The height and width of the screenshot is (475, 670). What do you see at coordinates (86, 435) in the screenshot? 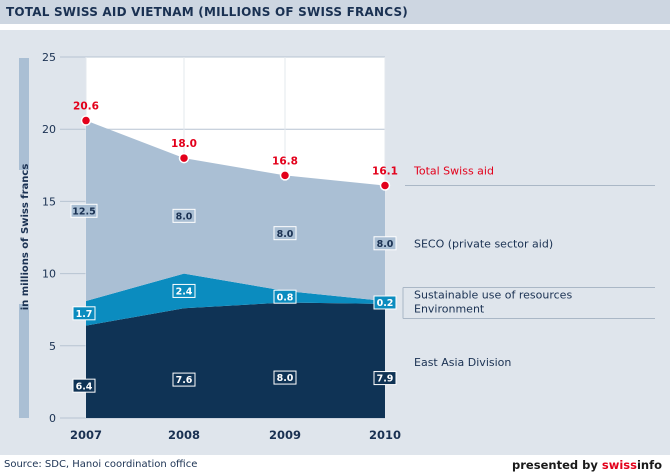
I see `x-tick-label: 2007` at bounding box center [86, 435].